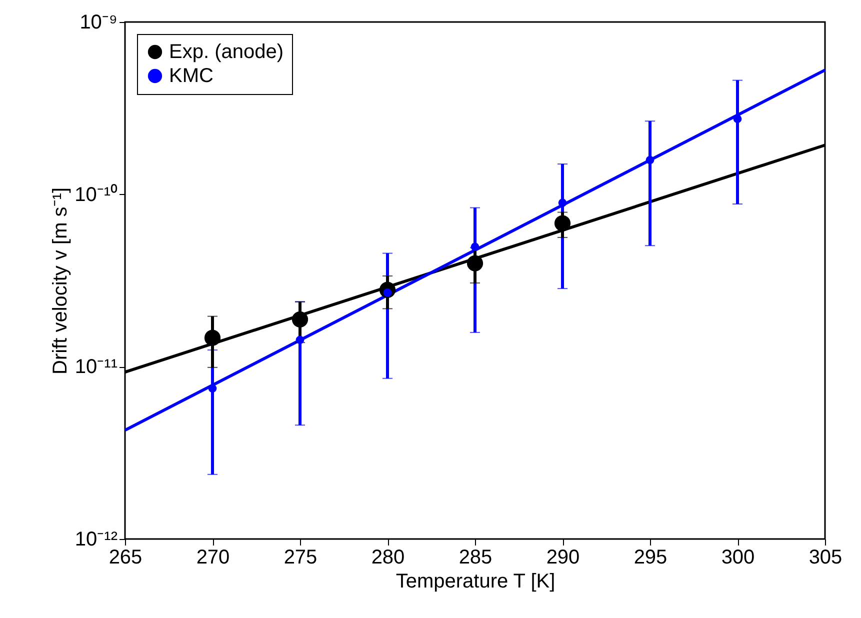 This screenshot has height=618, width=861. What do you see at coordinates (99, 23) in the screenshot?
I see `y-tick-label: 10⁻⁹` at bounding box center [99, 23].